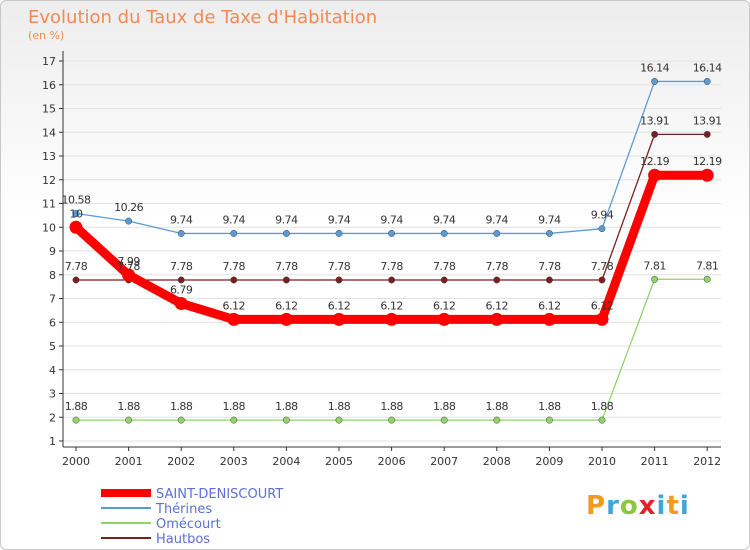  Describe the element at coordinates (52, 299) in the screenshot. I see `y-tick-label: 7` at that location.